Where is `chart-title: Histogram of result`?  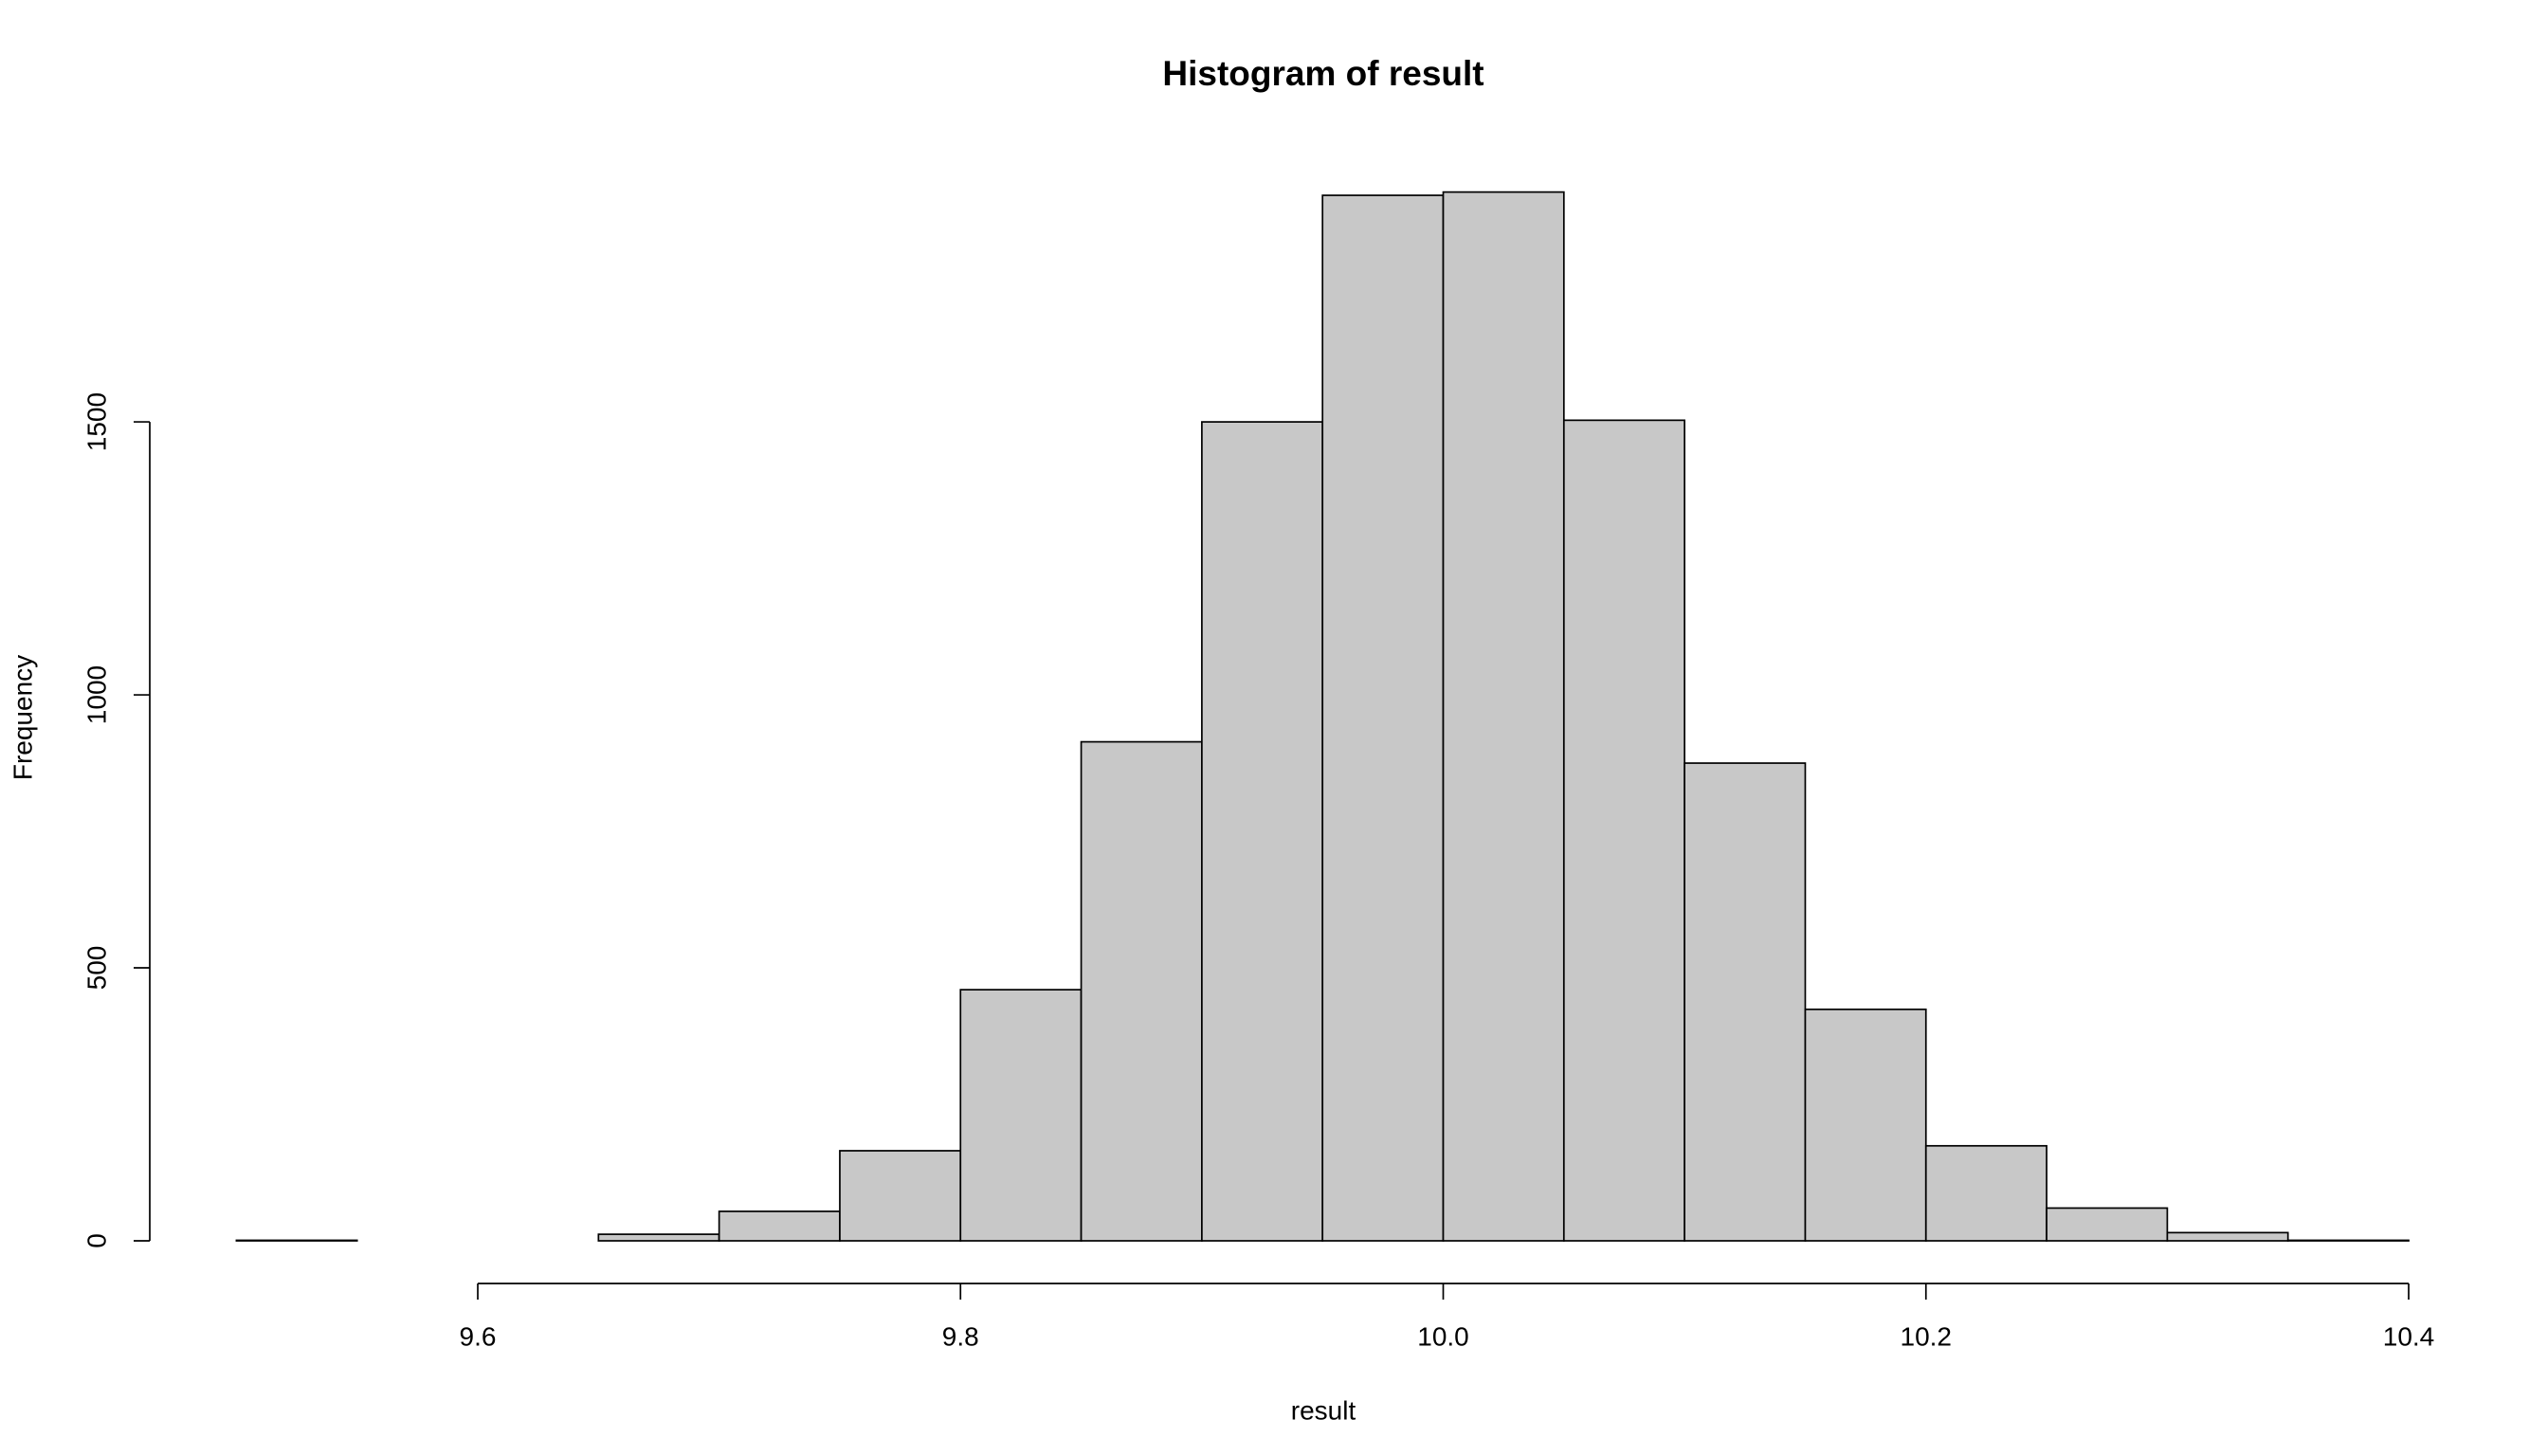
chart-title: Histogram of result is located at coordinates (1322, 73).